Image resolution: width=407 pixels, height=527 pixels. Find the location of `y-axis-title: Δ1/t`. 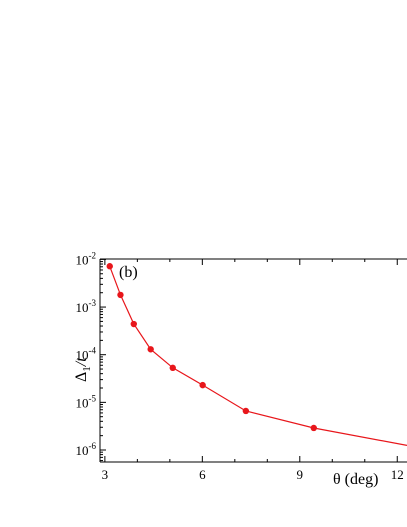

y-axis-title: Δ1/t is located at coordinates (83, 369).